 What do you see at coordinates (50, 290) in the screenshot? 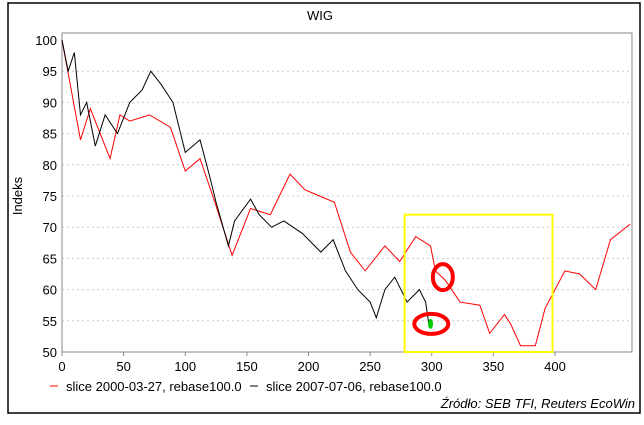
I see `y-tick-label: 60` at bounding box center [50, 290].